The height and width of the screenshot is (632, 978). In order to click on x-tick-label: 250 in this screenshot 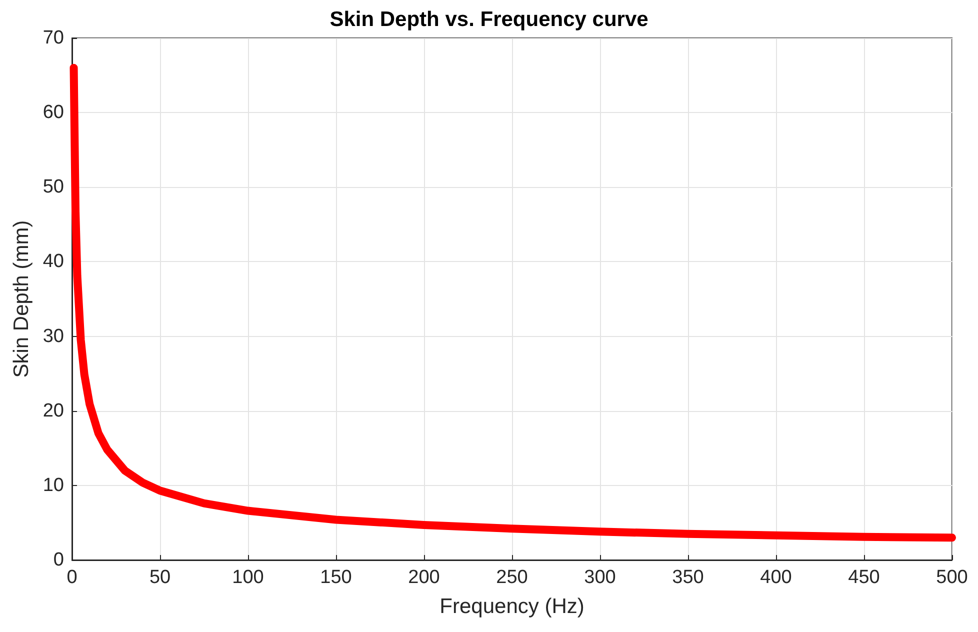, I will do `click(512, 577)`.